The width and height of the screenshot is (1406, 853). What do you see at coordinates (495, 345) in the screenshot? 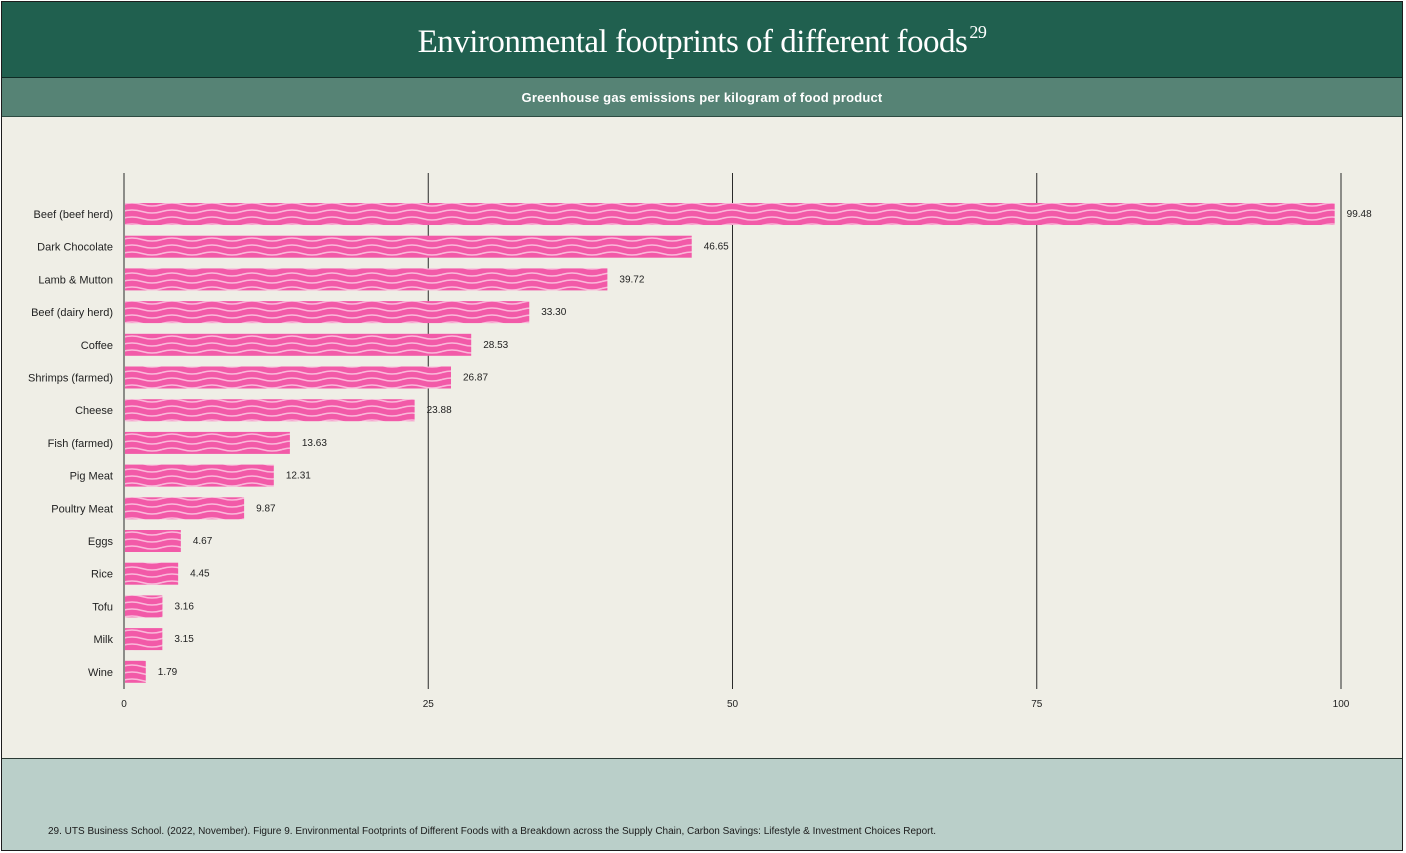
I see `value-label: 28.53` at bounding box center [495, 345].